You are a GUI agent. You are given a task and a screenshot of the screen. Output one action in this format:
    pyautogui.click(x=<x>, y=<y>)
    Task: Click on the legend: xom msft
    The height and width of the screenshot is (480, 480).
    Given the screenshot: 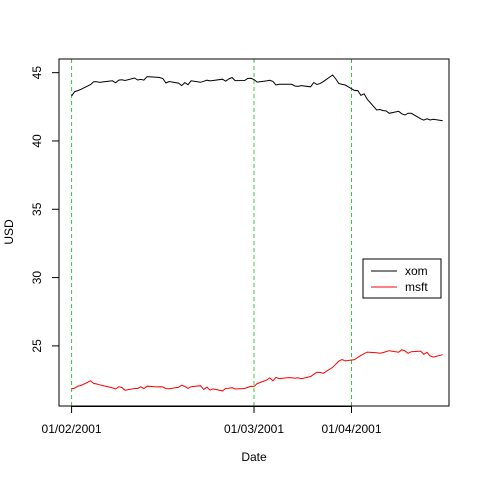 What is the action you would take?
    pyautogui.click(x=402, y=278)
    